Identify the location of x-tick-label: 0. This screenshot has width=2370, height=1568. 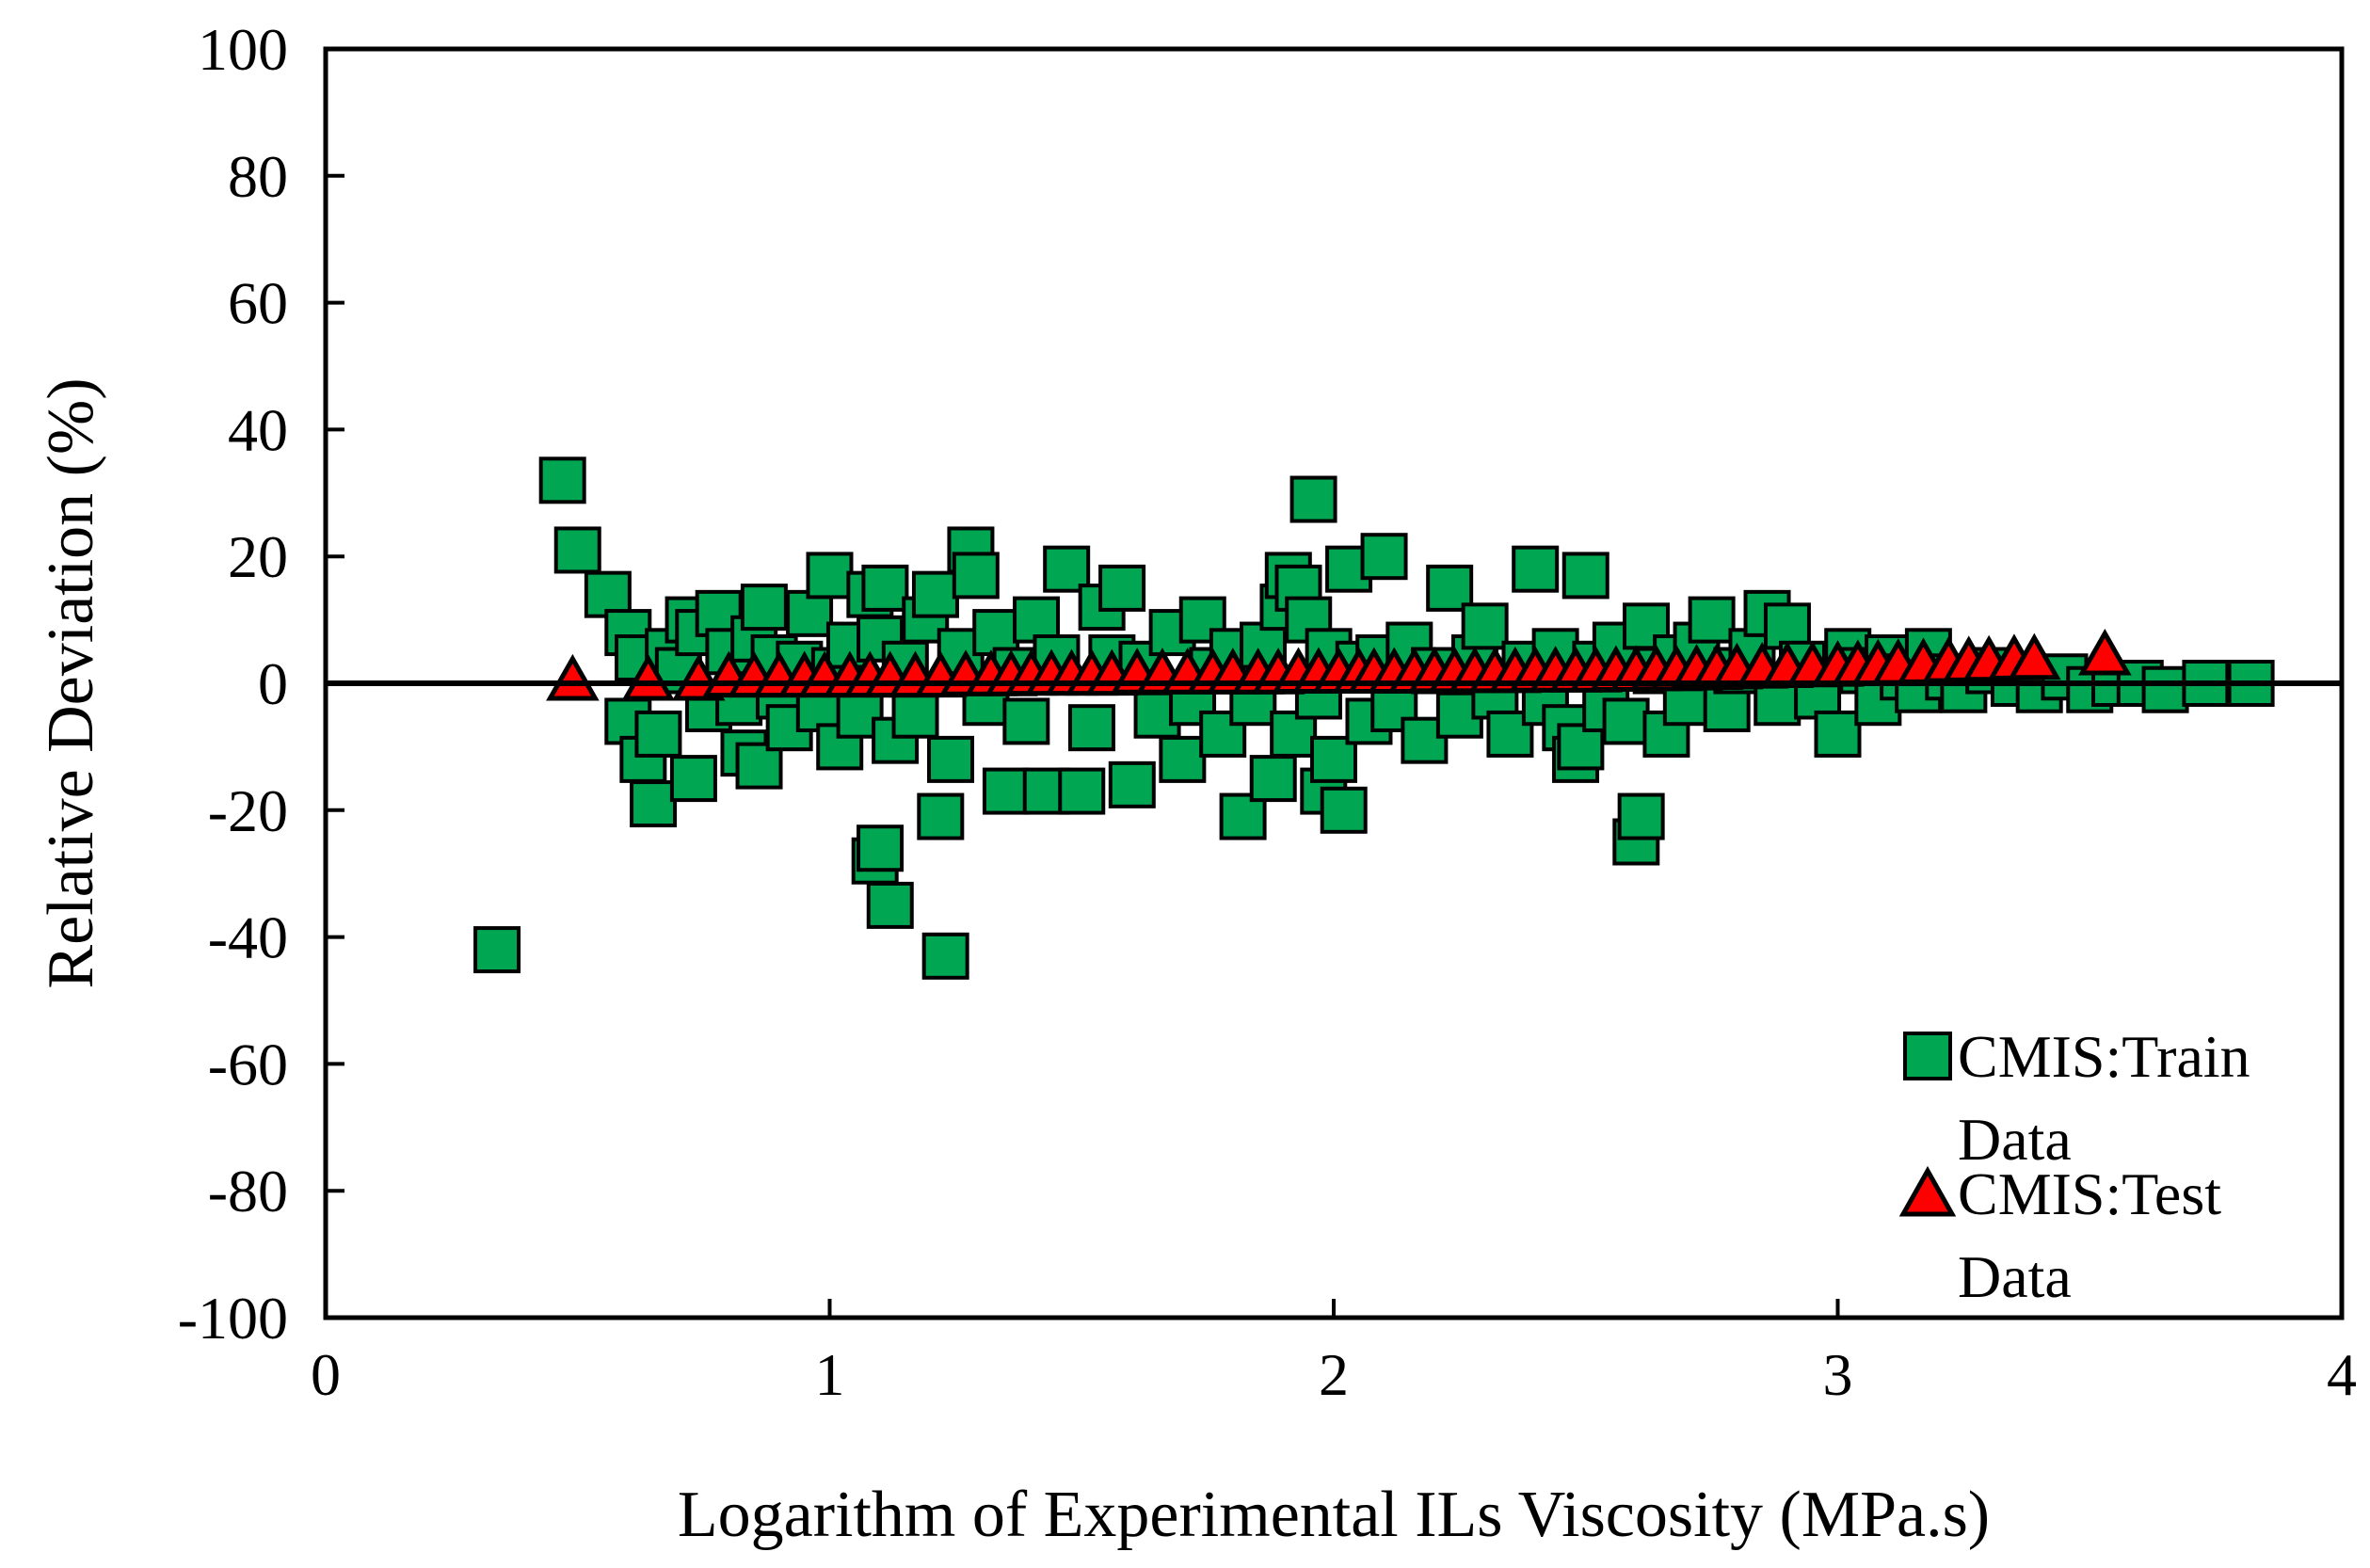
(326, 1374).